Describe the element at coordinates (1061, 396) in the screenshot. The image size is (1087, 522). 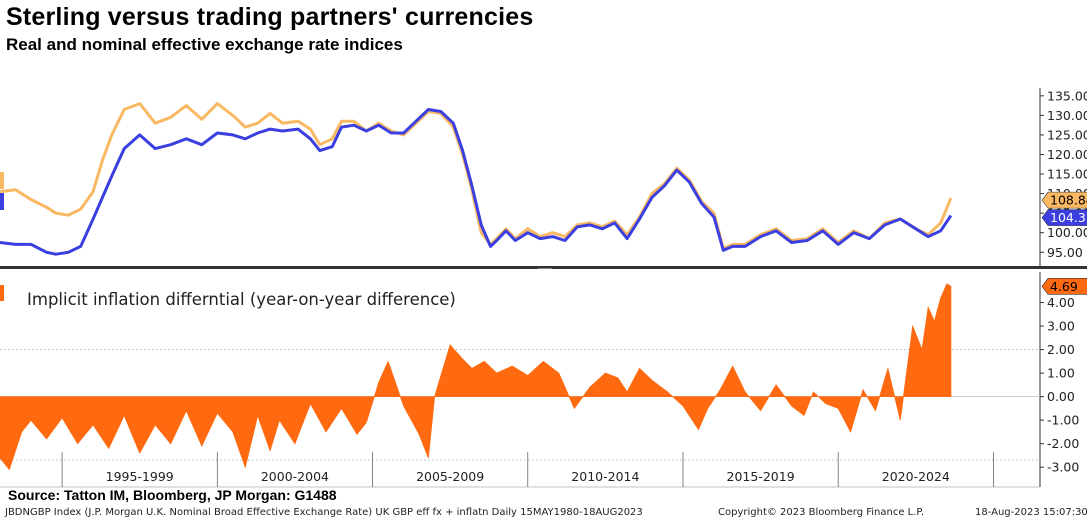
I see `lower-y-tick-label: 0.00` at that location.